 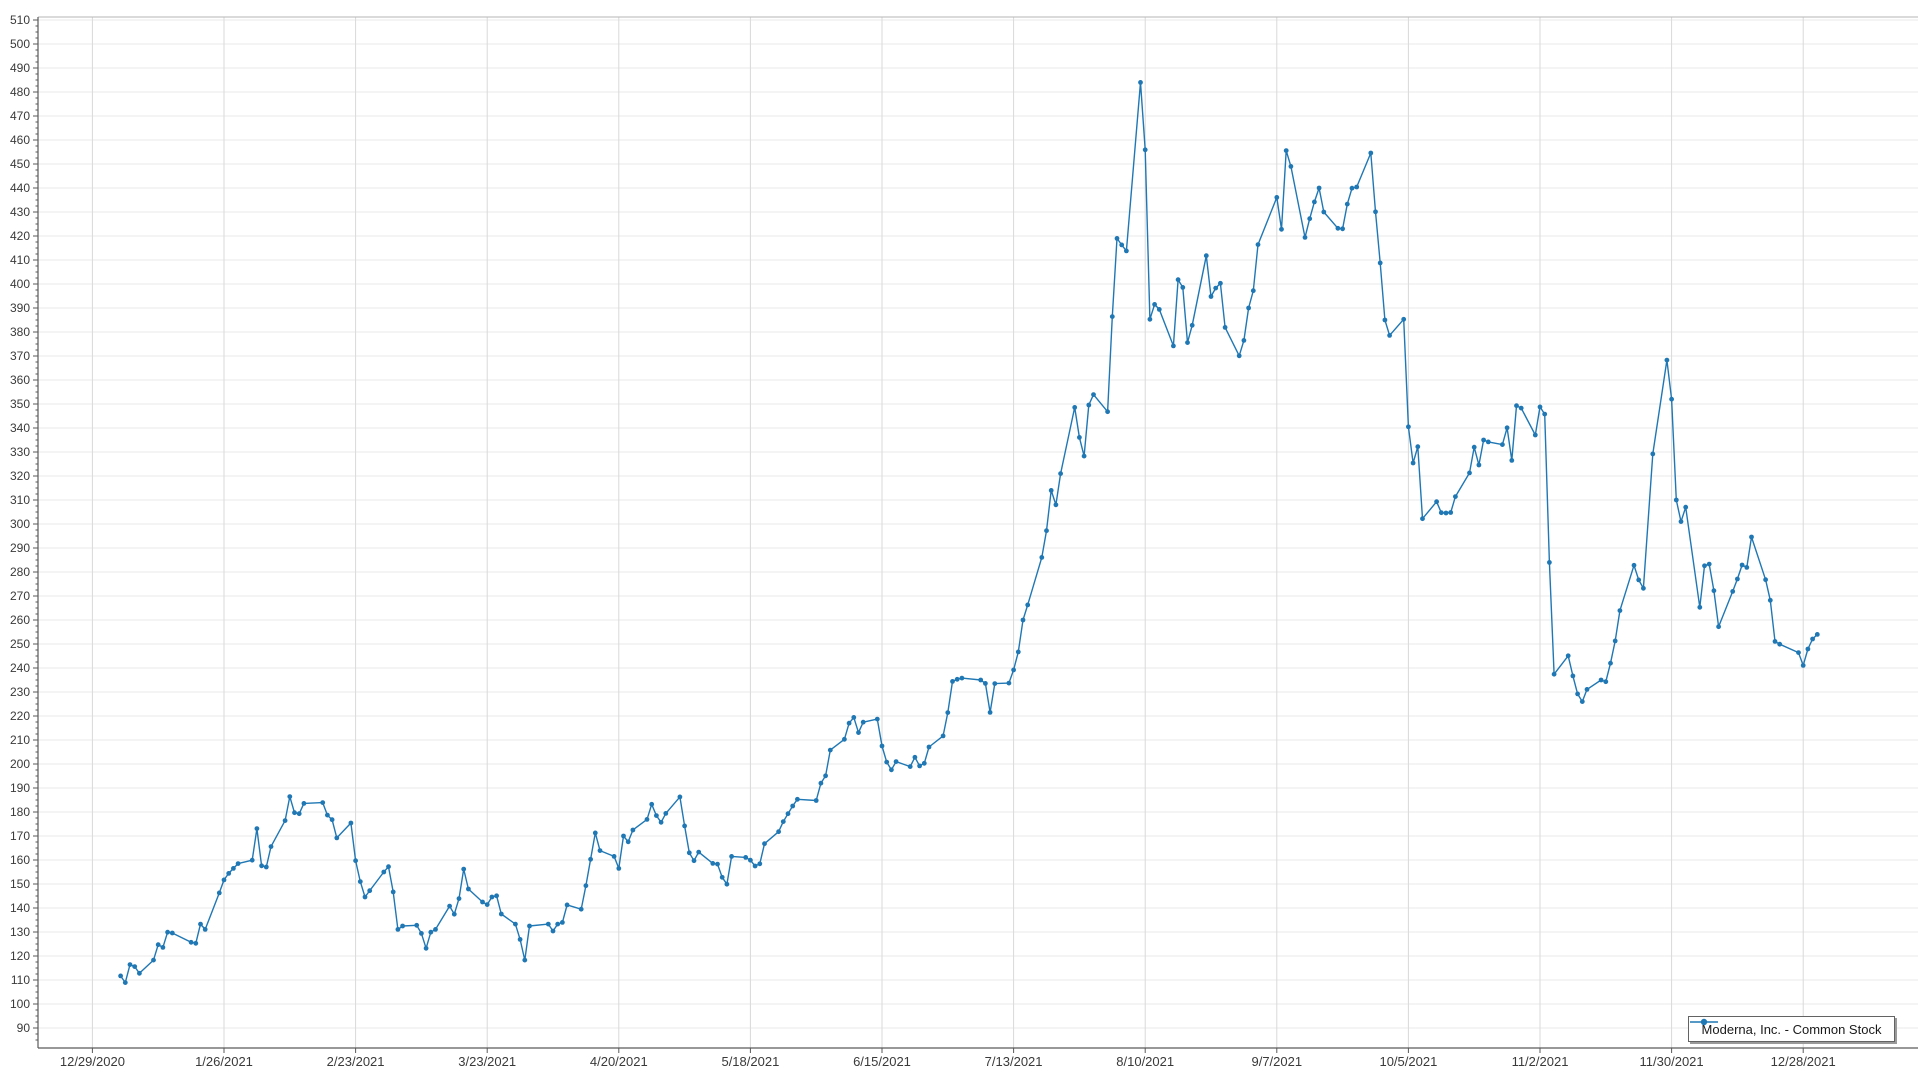 What do you see at coordinates (20, 236) in the screenshot?
I see `y-axis-label: 420` at bounding box center [20, 236].